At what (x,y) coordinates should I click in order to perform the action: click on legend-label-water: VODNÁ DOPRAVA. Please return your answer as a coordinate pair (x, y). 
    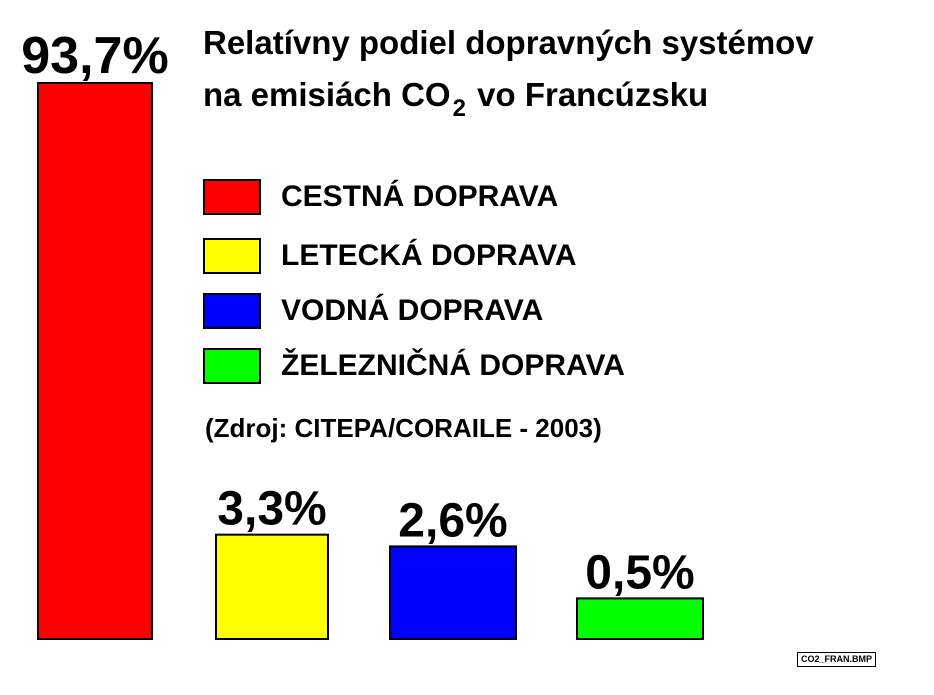
    Looking at the image, I should click on (412, 310).